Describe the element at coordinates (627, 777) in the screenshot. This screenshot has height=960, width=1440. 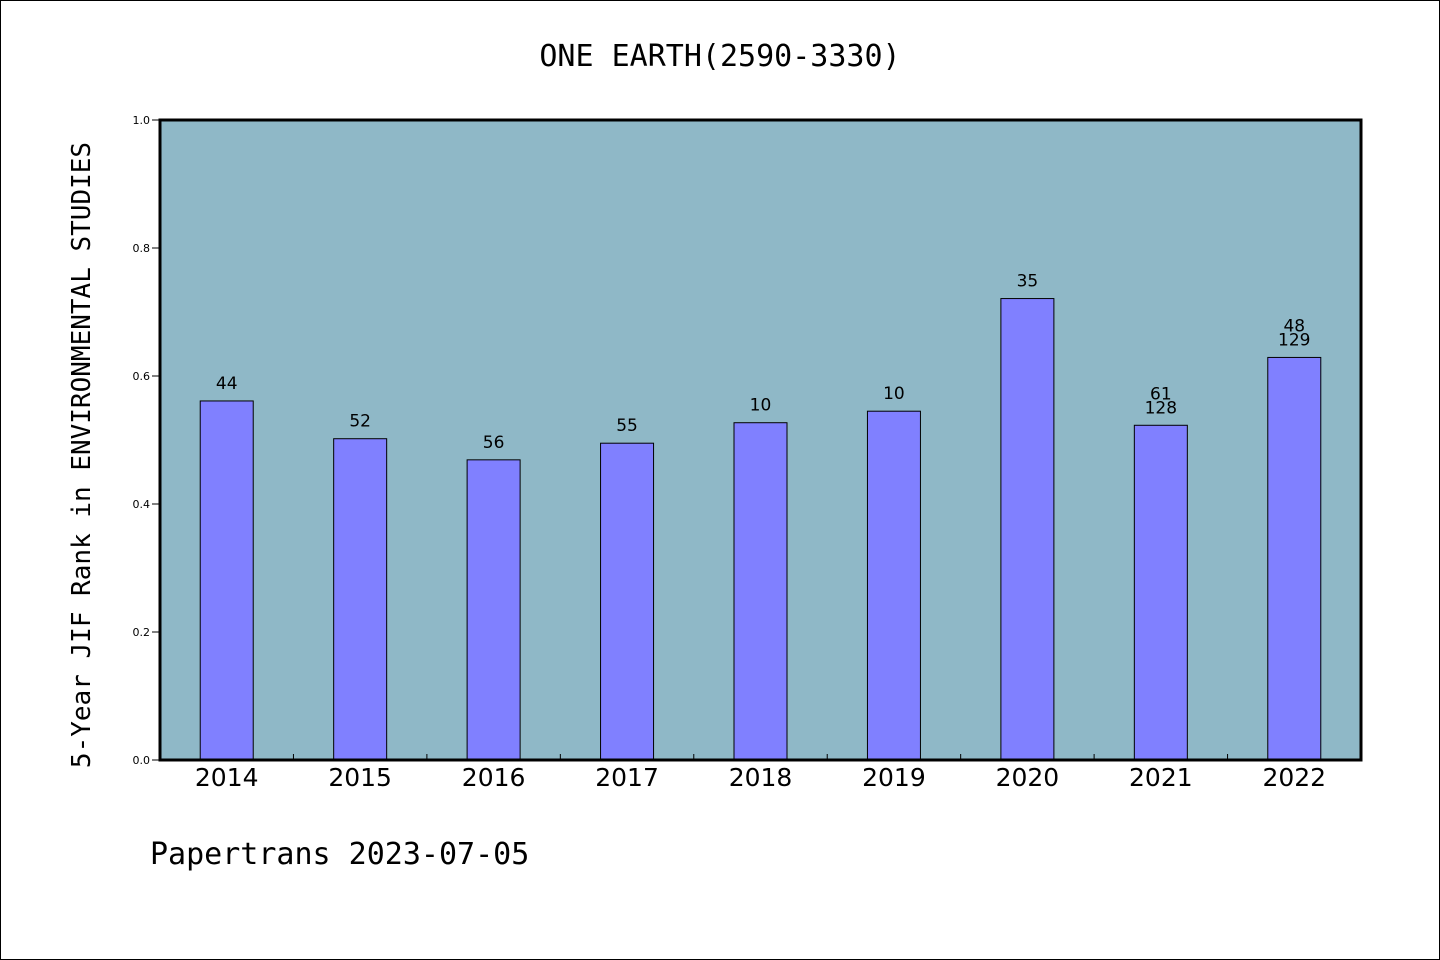
I see `x-tick-label: 2017` at that location.